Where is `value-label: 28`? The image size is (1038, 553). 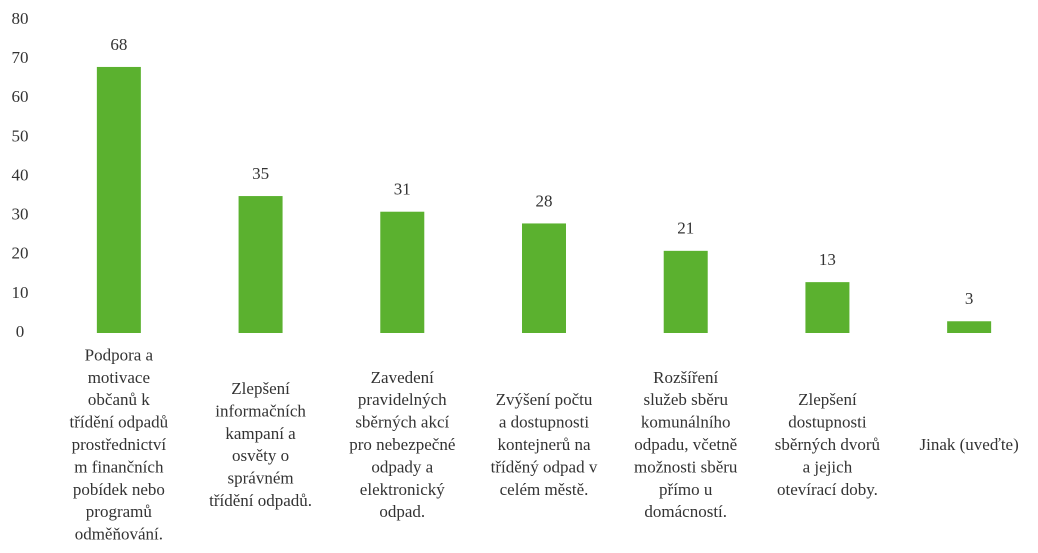 value-label: 28 is located at coordinates (544, 200).